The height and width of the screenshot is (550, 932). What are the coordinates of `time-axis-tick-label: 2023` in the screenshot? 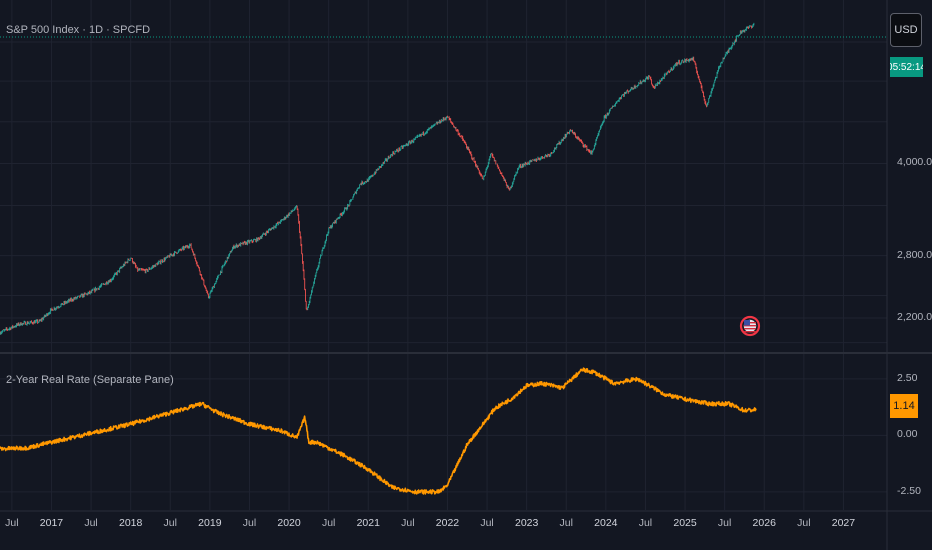 It's located at (526, 523).